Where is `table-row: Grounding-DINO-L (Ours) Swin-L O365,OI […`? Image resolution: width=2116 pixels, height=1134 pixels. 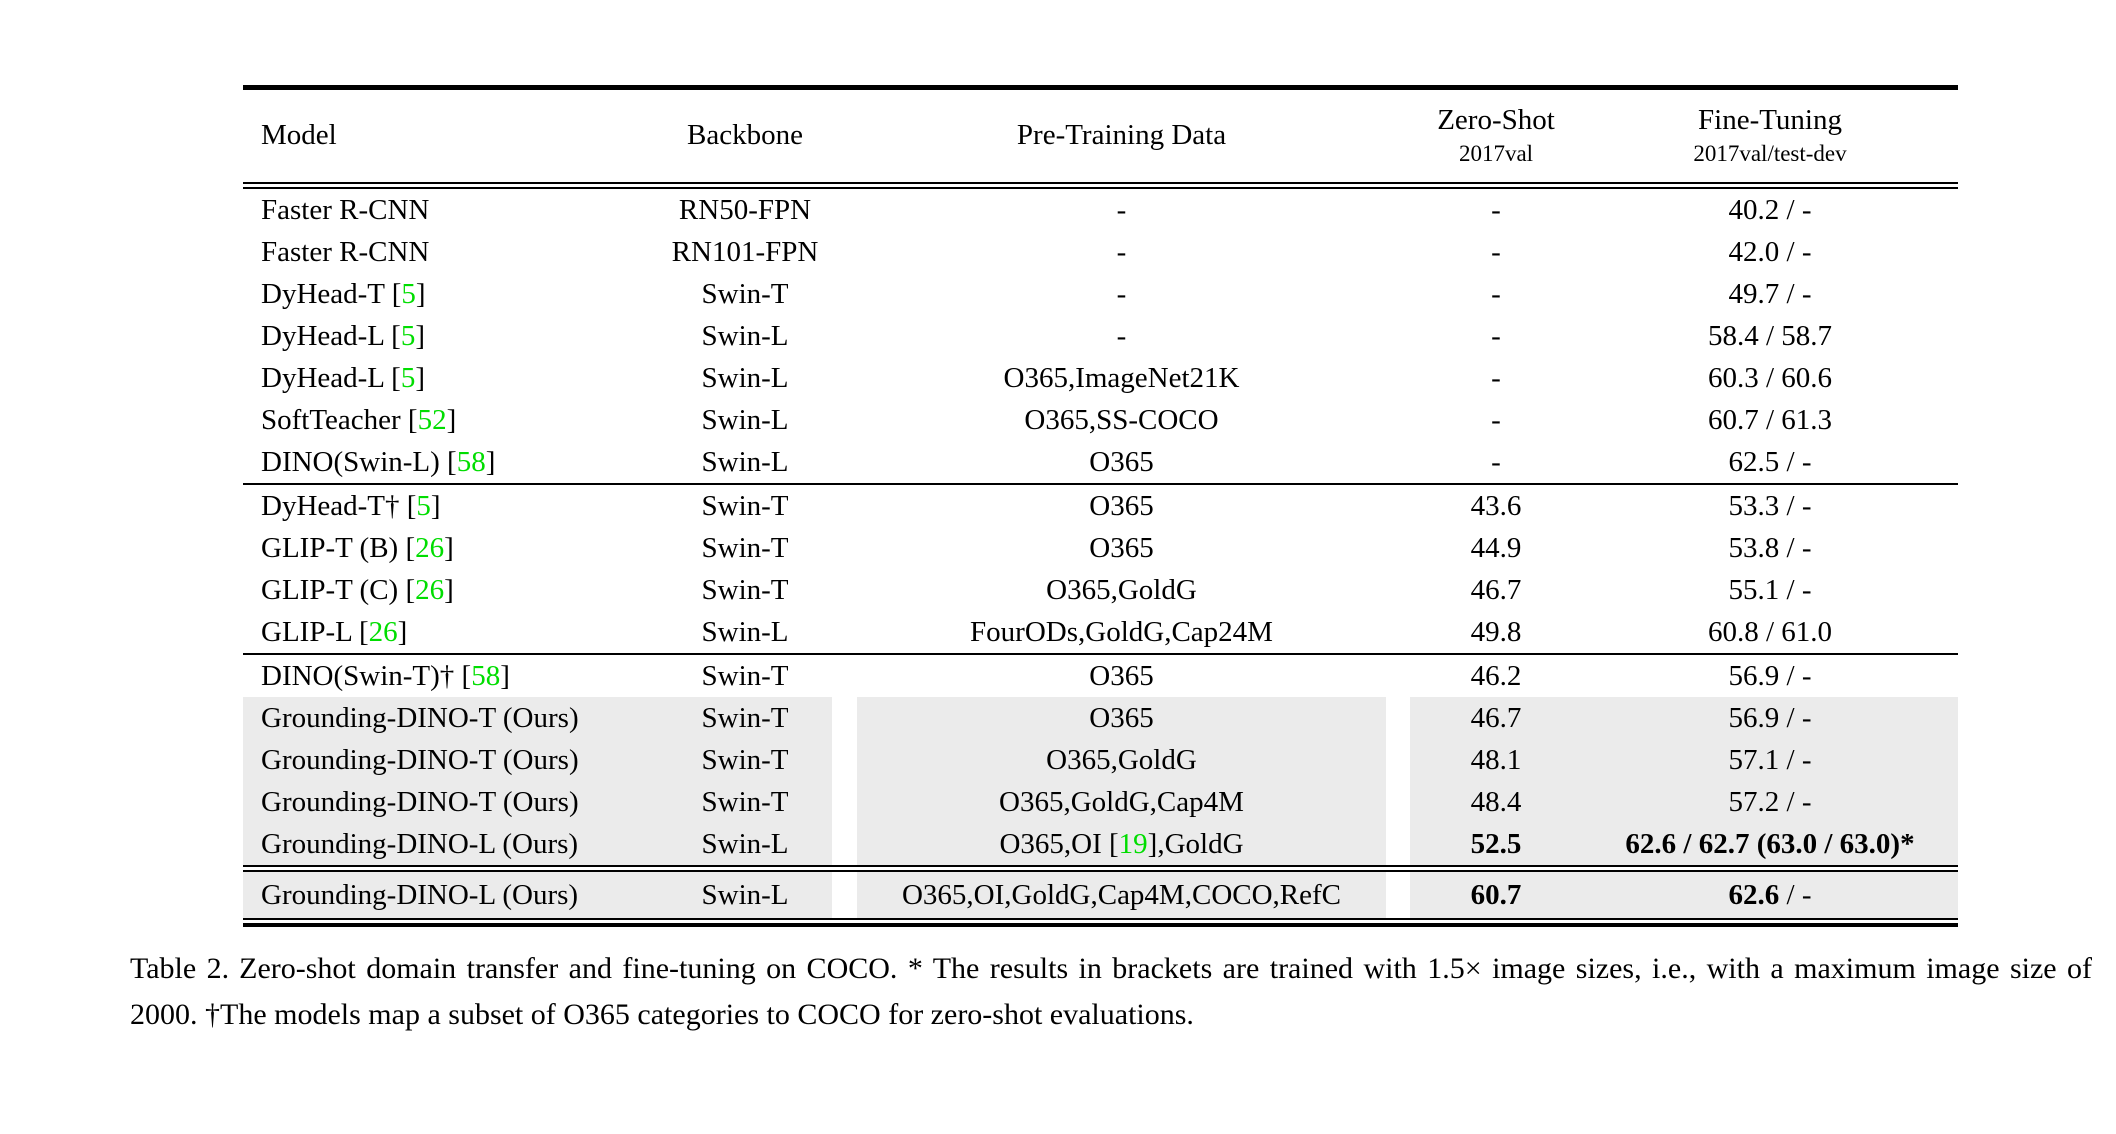
table-row: Grounding-DINO-L (Ours) Swin-L O365,OI [… is located at coordinates (1100, 844).